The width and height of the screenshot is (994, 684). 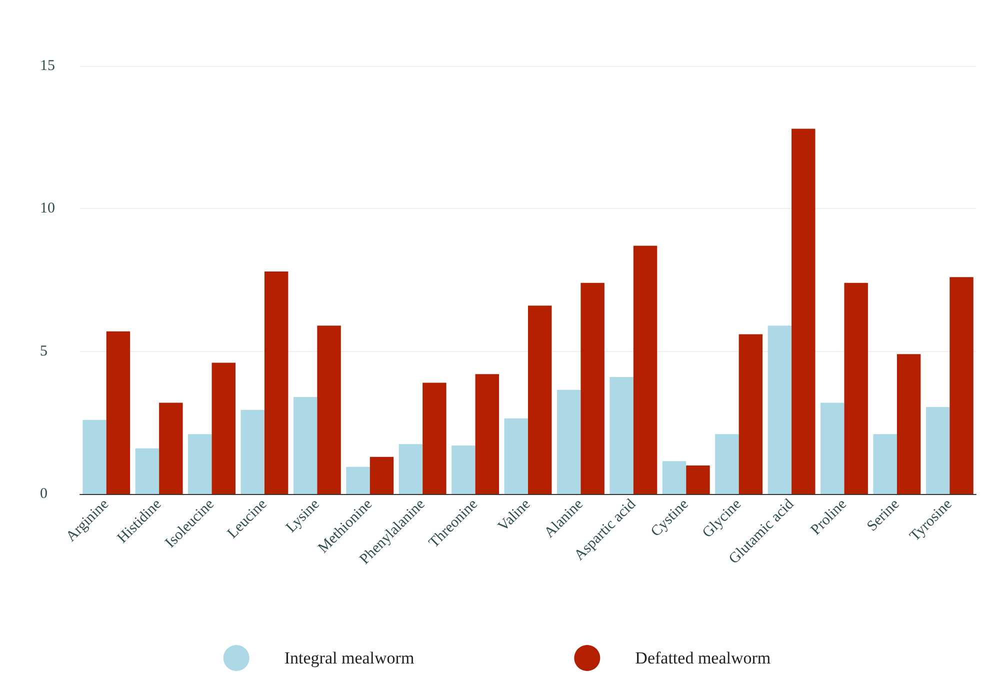 What do you see at coordinates (47, 208) in the screenshot?
I see `y-tick-label: 10` at bounding box center [47, 208].